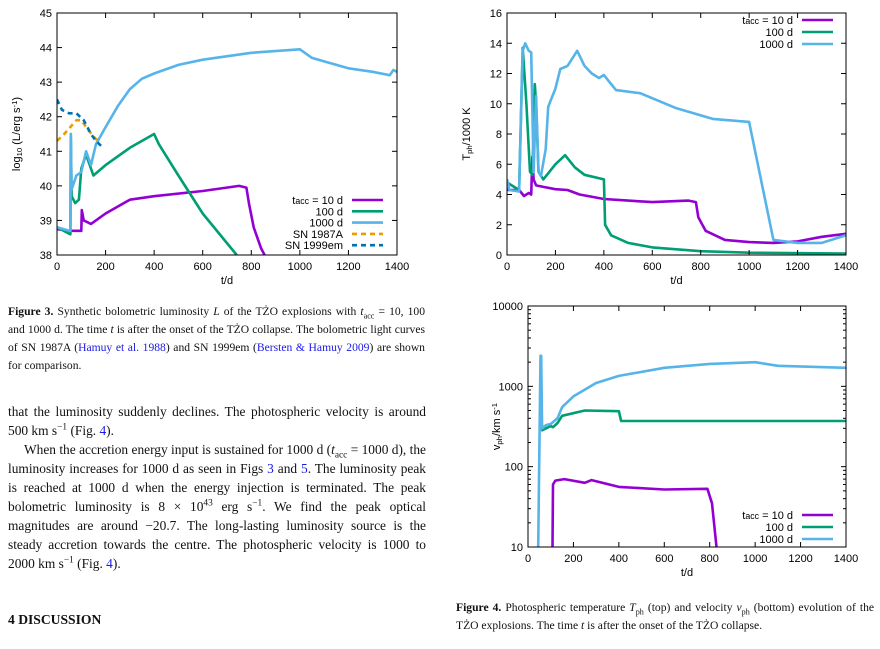  Describe the element at coordinates (217, 320) in the screenshot. I see `caption-text: = 10, 100 and 1000 d. The time` at that location.